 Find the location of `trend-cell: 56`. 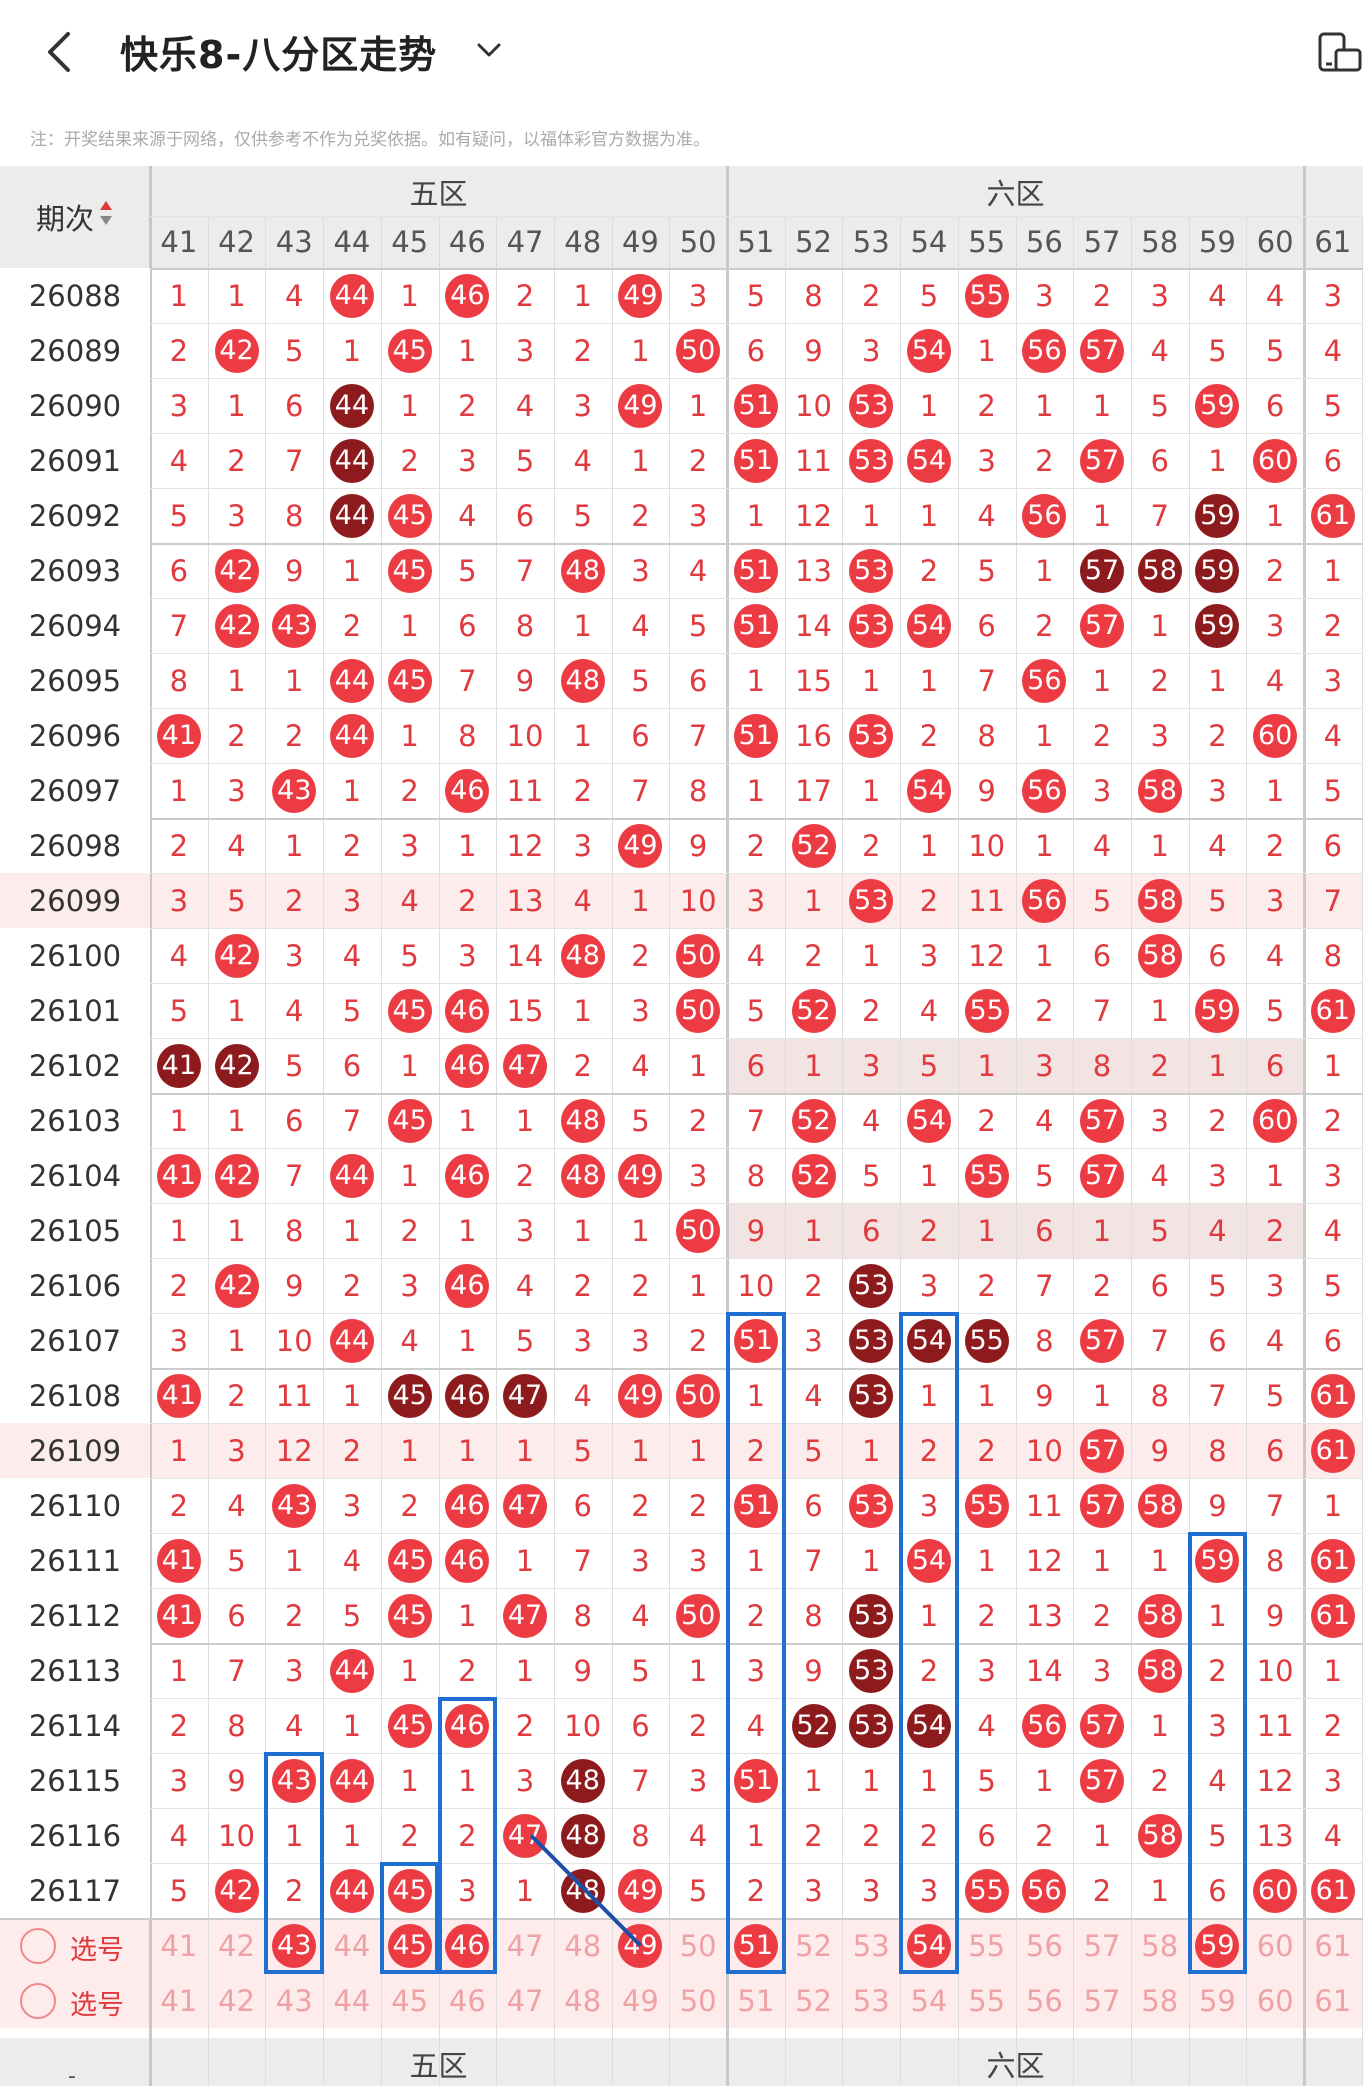

trend-cell: 56 is located at coordinates (1045, 680).